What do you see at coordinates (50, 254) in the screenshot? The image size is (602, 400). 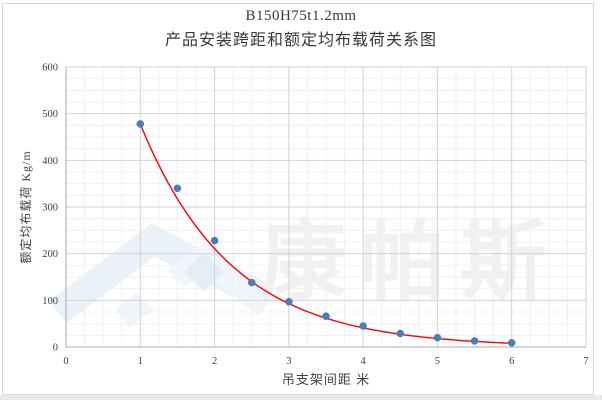 I see `y-tick-label: 200` at bounding box center [50, 254].